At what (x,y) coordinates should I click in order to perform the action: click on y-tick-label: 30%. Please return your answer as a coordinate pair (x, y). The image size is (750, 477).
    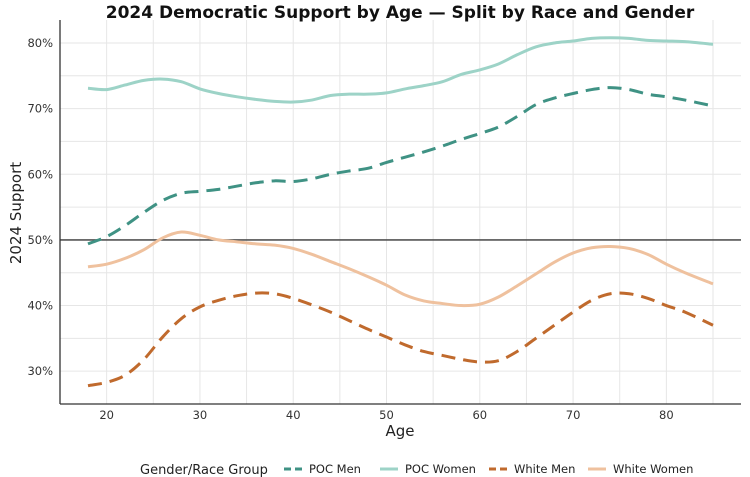
    Looking at the image, I should click on (40, 371).